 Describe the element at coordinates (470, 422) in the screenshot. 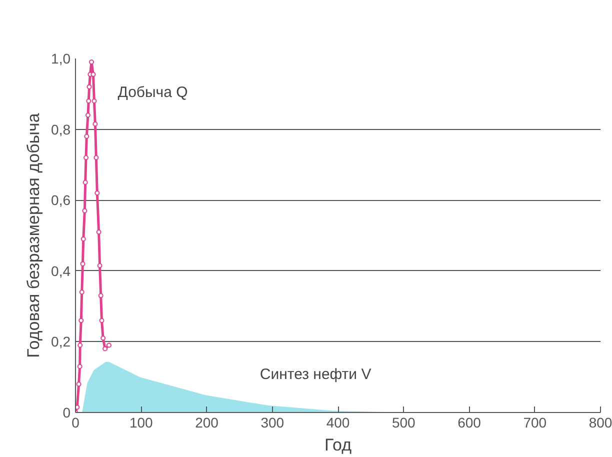

I see `x-tick-label: 600` at that location.